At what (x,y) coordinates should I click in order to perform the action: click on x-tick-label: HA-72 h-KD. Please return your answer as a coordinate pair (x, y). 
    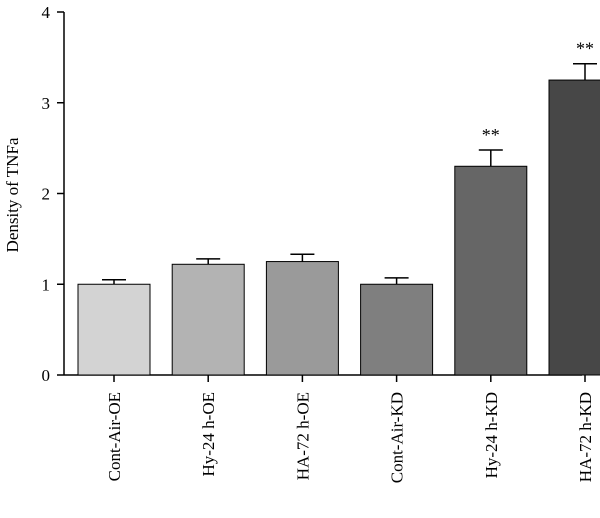
    Looking at the image, I should click on (585, 437).